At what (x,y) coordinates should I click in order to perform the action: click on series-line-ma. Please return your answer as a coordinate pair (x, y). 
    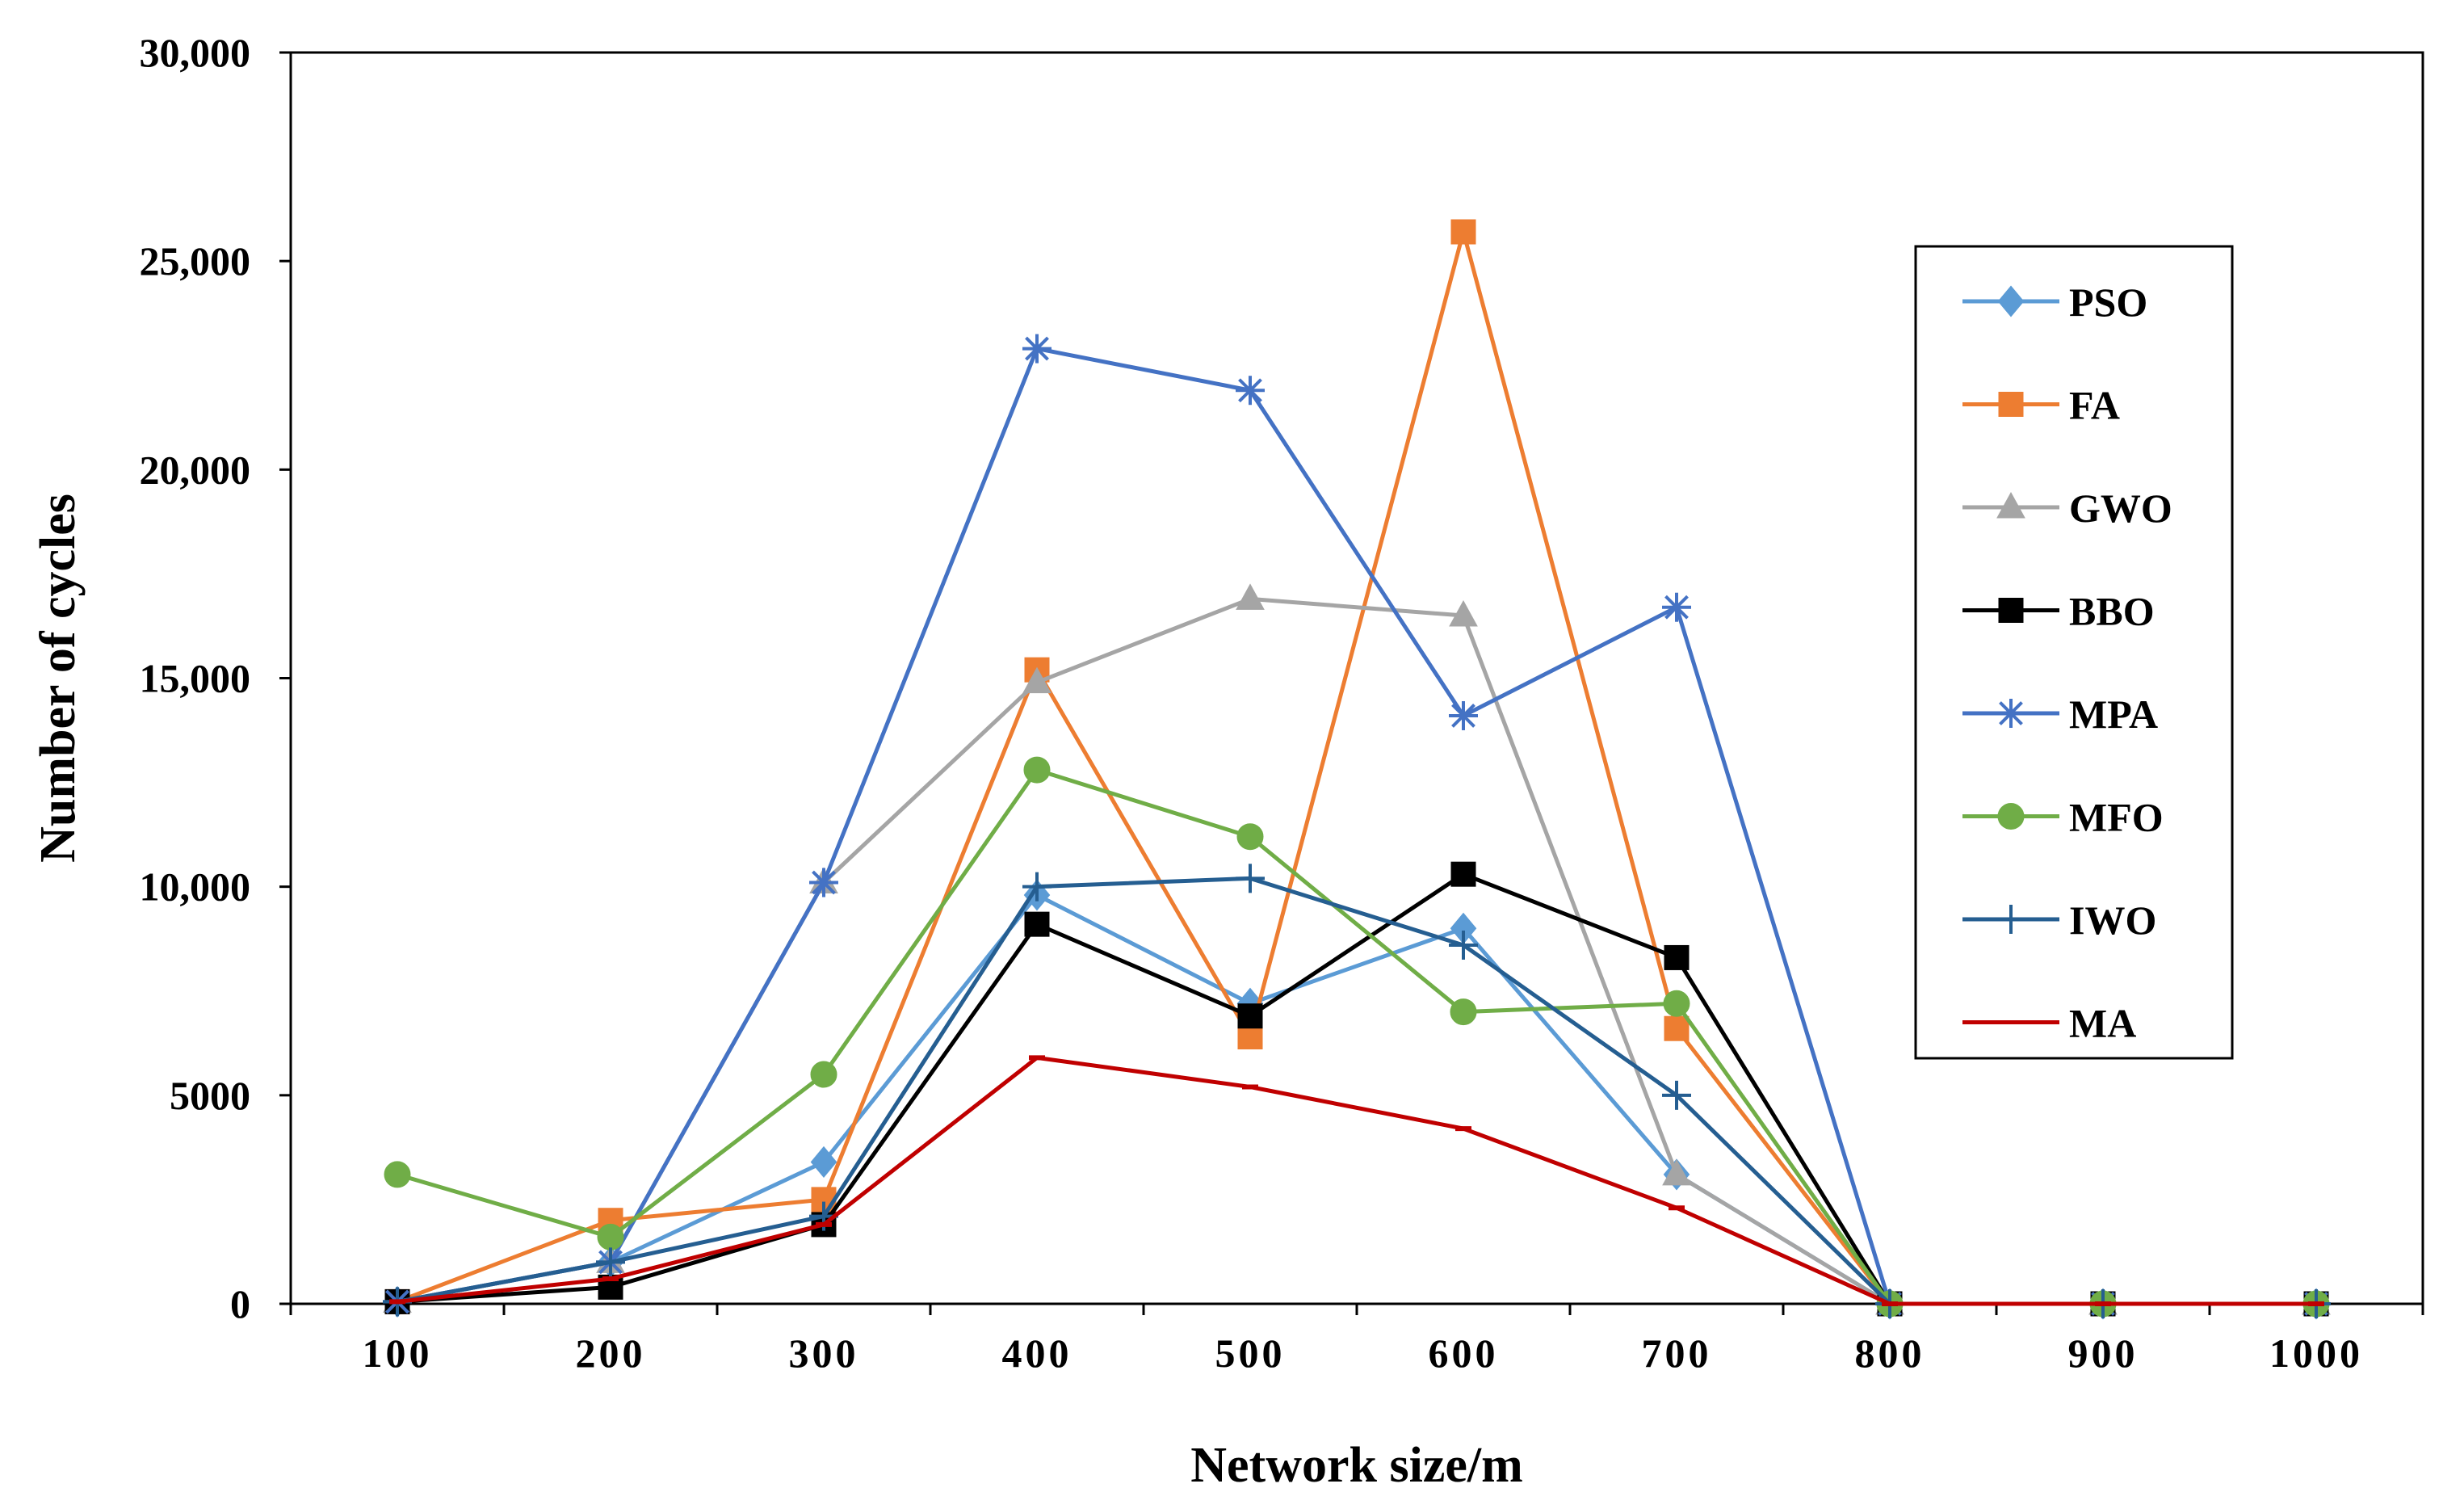
    Looking at the image, I should click on (1356, 1180).